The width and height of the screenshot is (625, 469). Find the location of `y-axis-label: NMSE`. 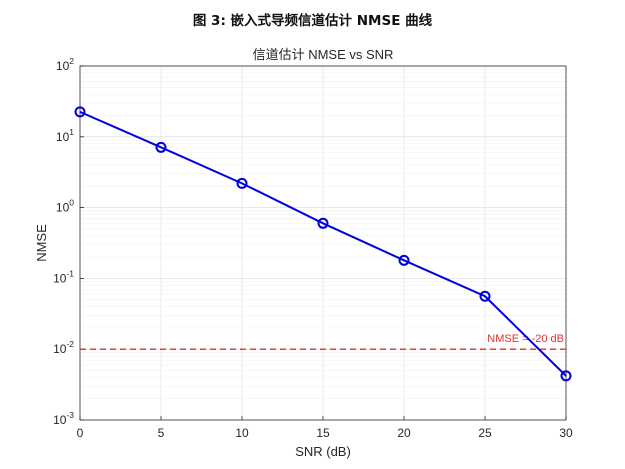

y-axis-label: NMSE is located at coordinates (41, 243).